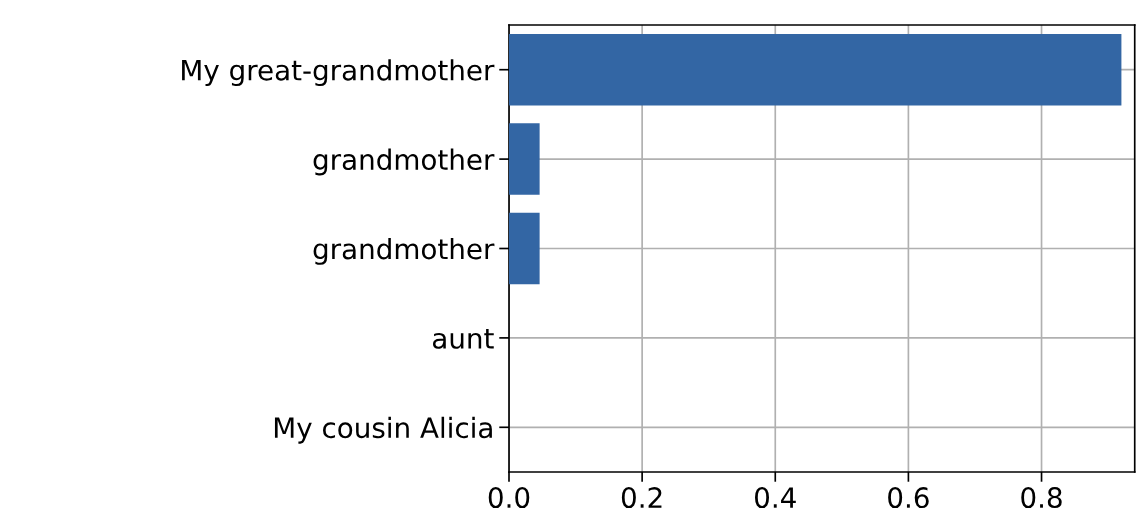 The image size is (1137, 514). Describe the element at coordinates (1041, 498) in the screenshot. I see `x-tick-label: 0.8` at that location.